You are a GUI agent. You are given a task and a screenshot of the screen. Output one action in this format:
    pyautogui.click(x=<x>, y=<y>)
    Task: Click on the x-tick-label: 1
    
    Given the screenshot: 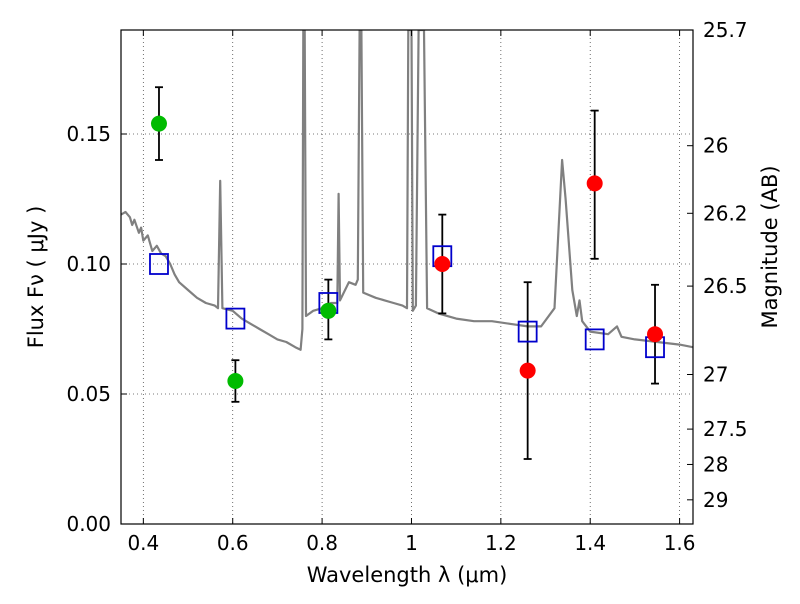 What is the action you would take?
    pyautogui.click(x=411, y=543)
    